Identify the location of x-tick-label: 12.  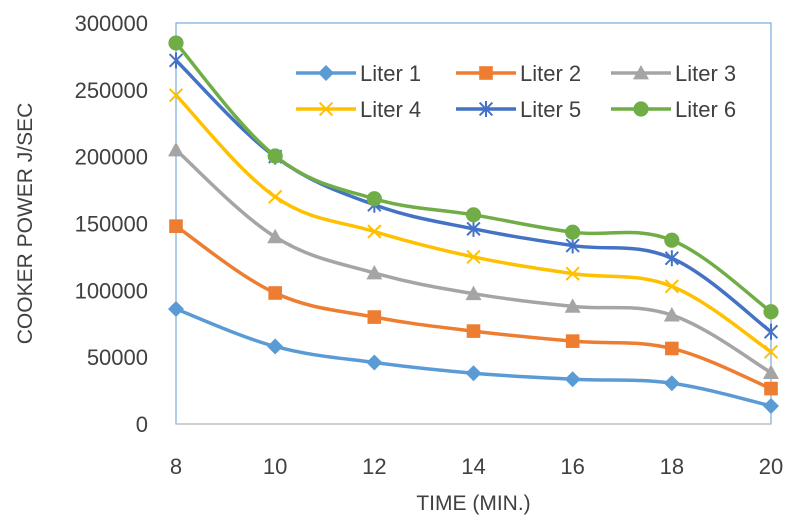
(374, 466).